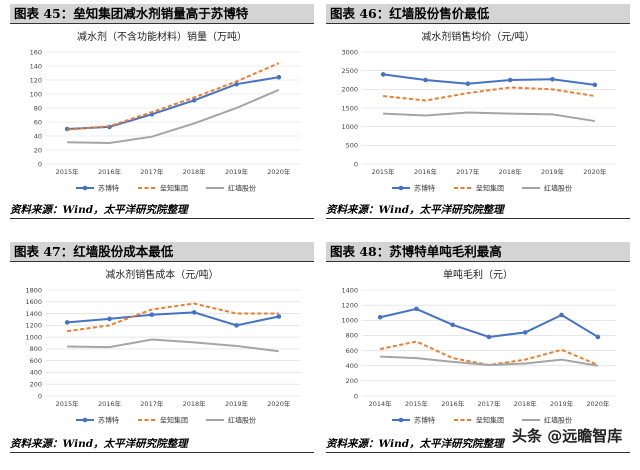  I want to click on x-tick-label: 2017年, so click(152, 171).